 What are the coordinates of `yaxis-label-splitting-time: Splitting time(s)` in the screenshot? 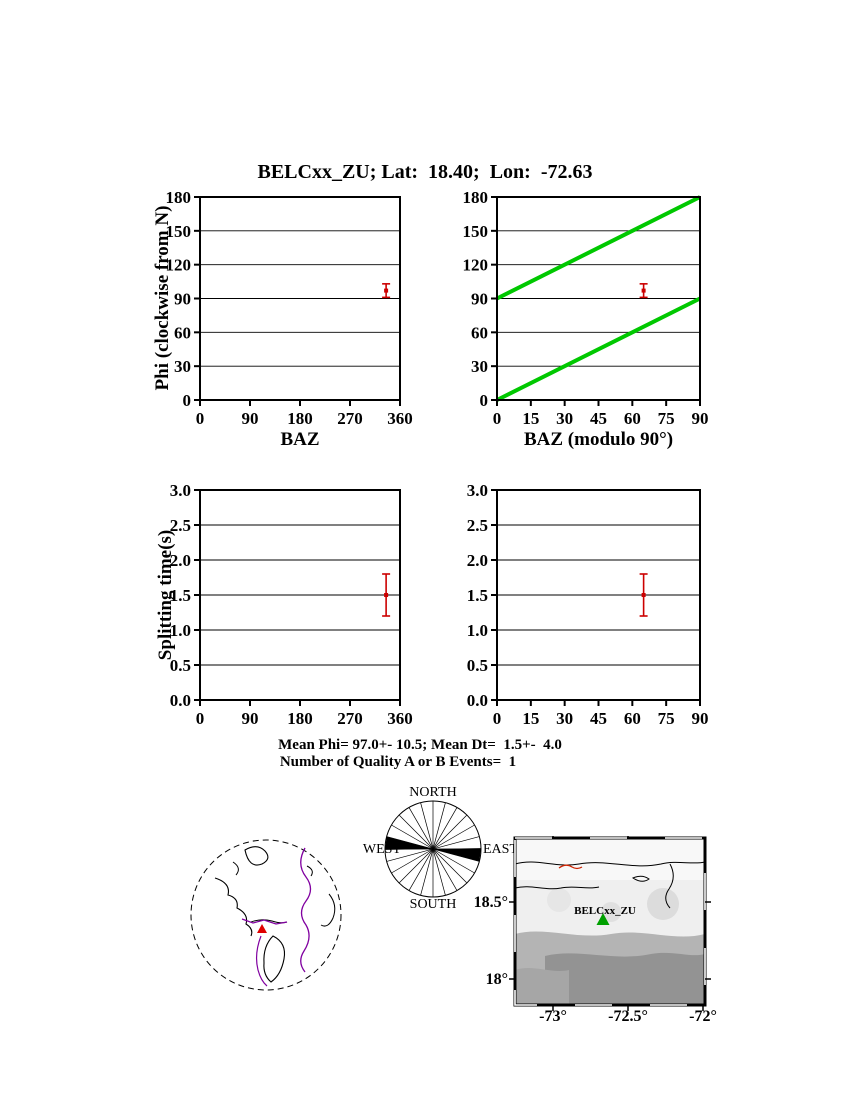 It's located at (165, 595).